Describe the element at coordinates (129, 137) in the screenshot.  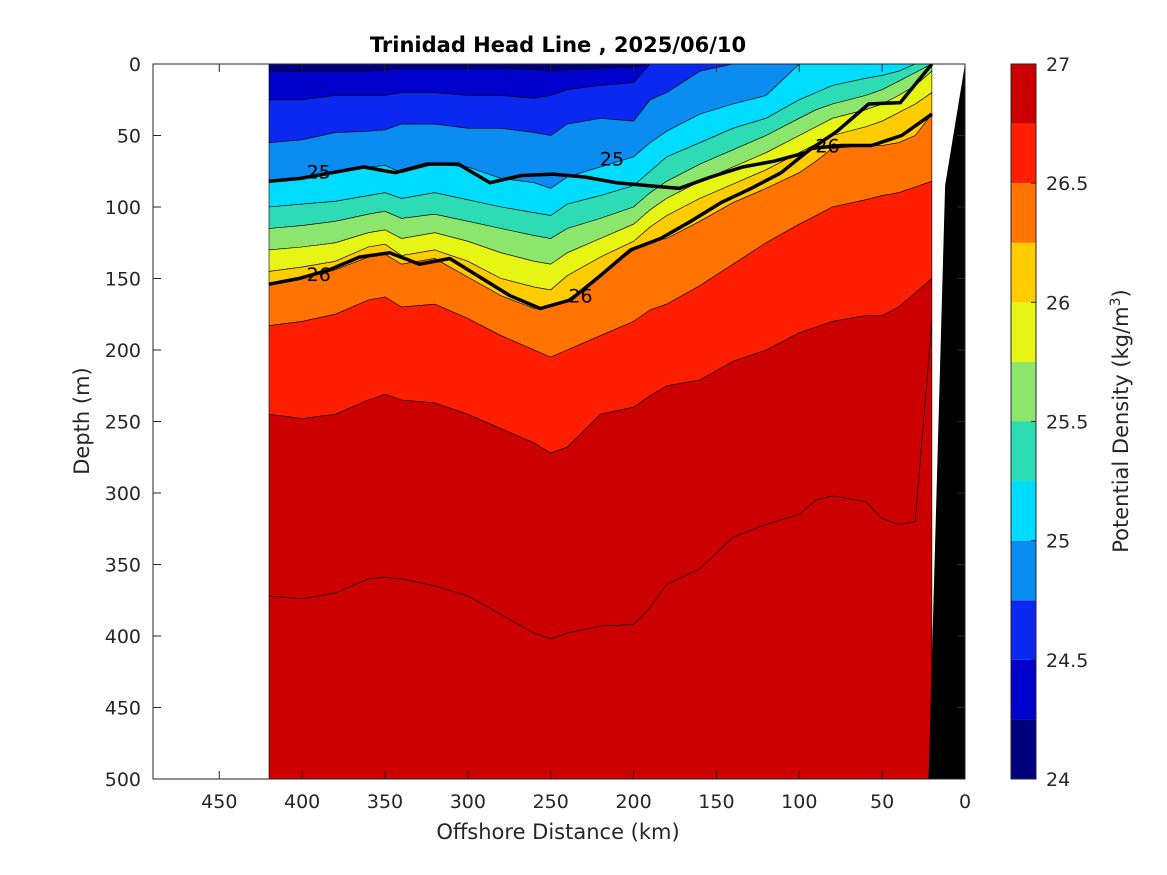
I see `y-tick-label: 50` at that location.